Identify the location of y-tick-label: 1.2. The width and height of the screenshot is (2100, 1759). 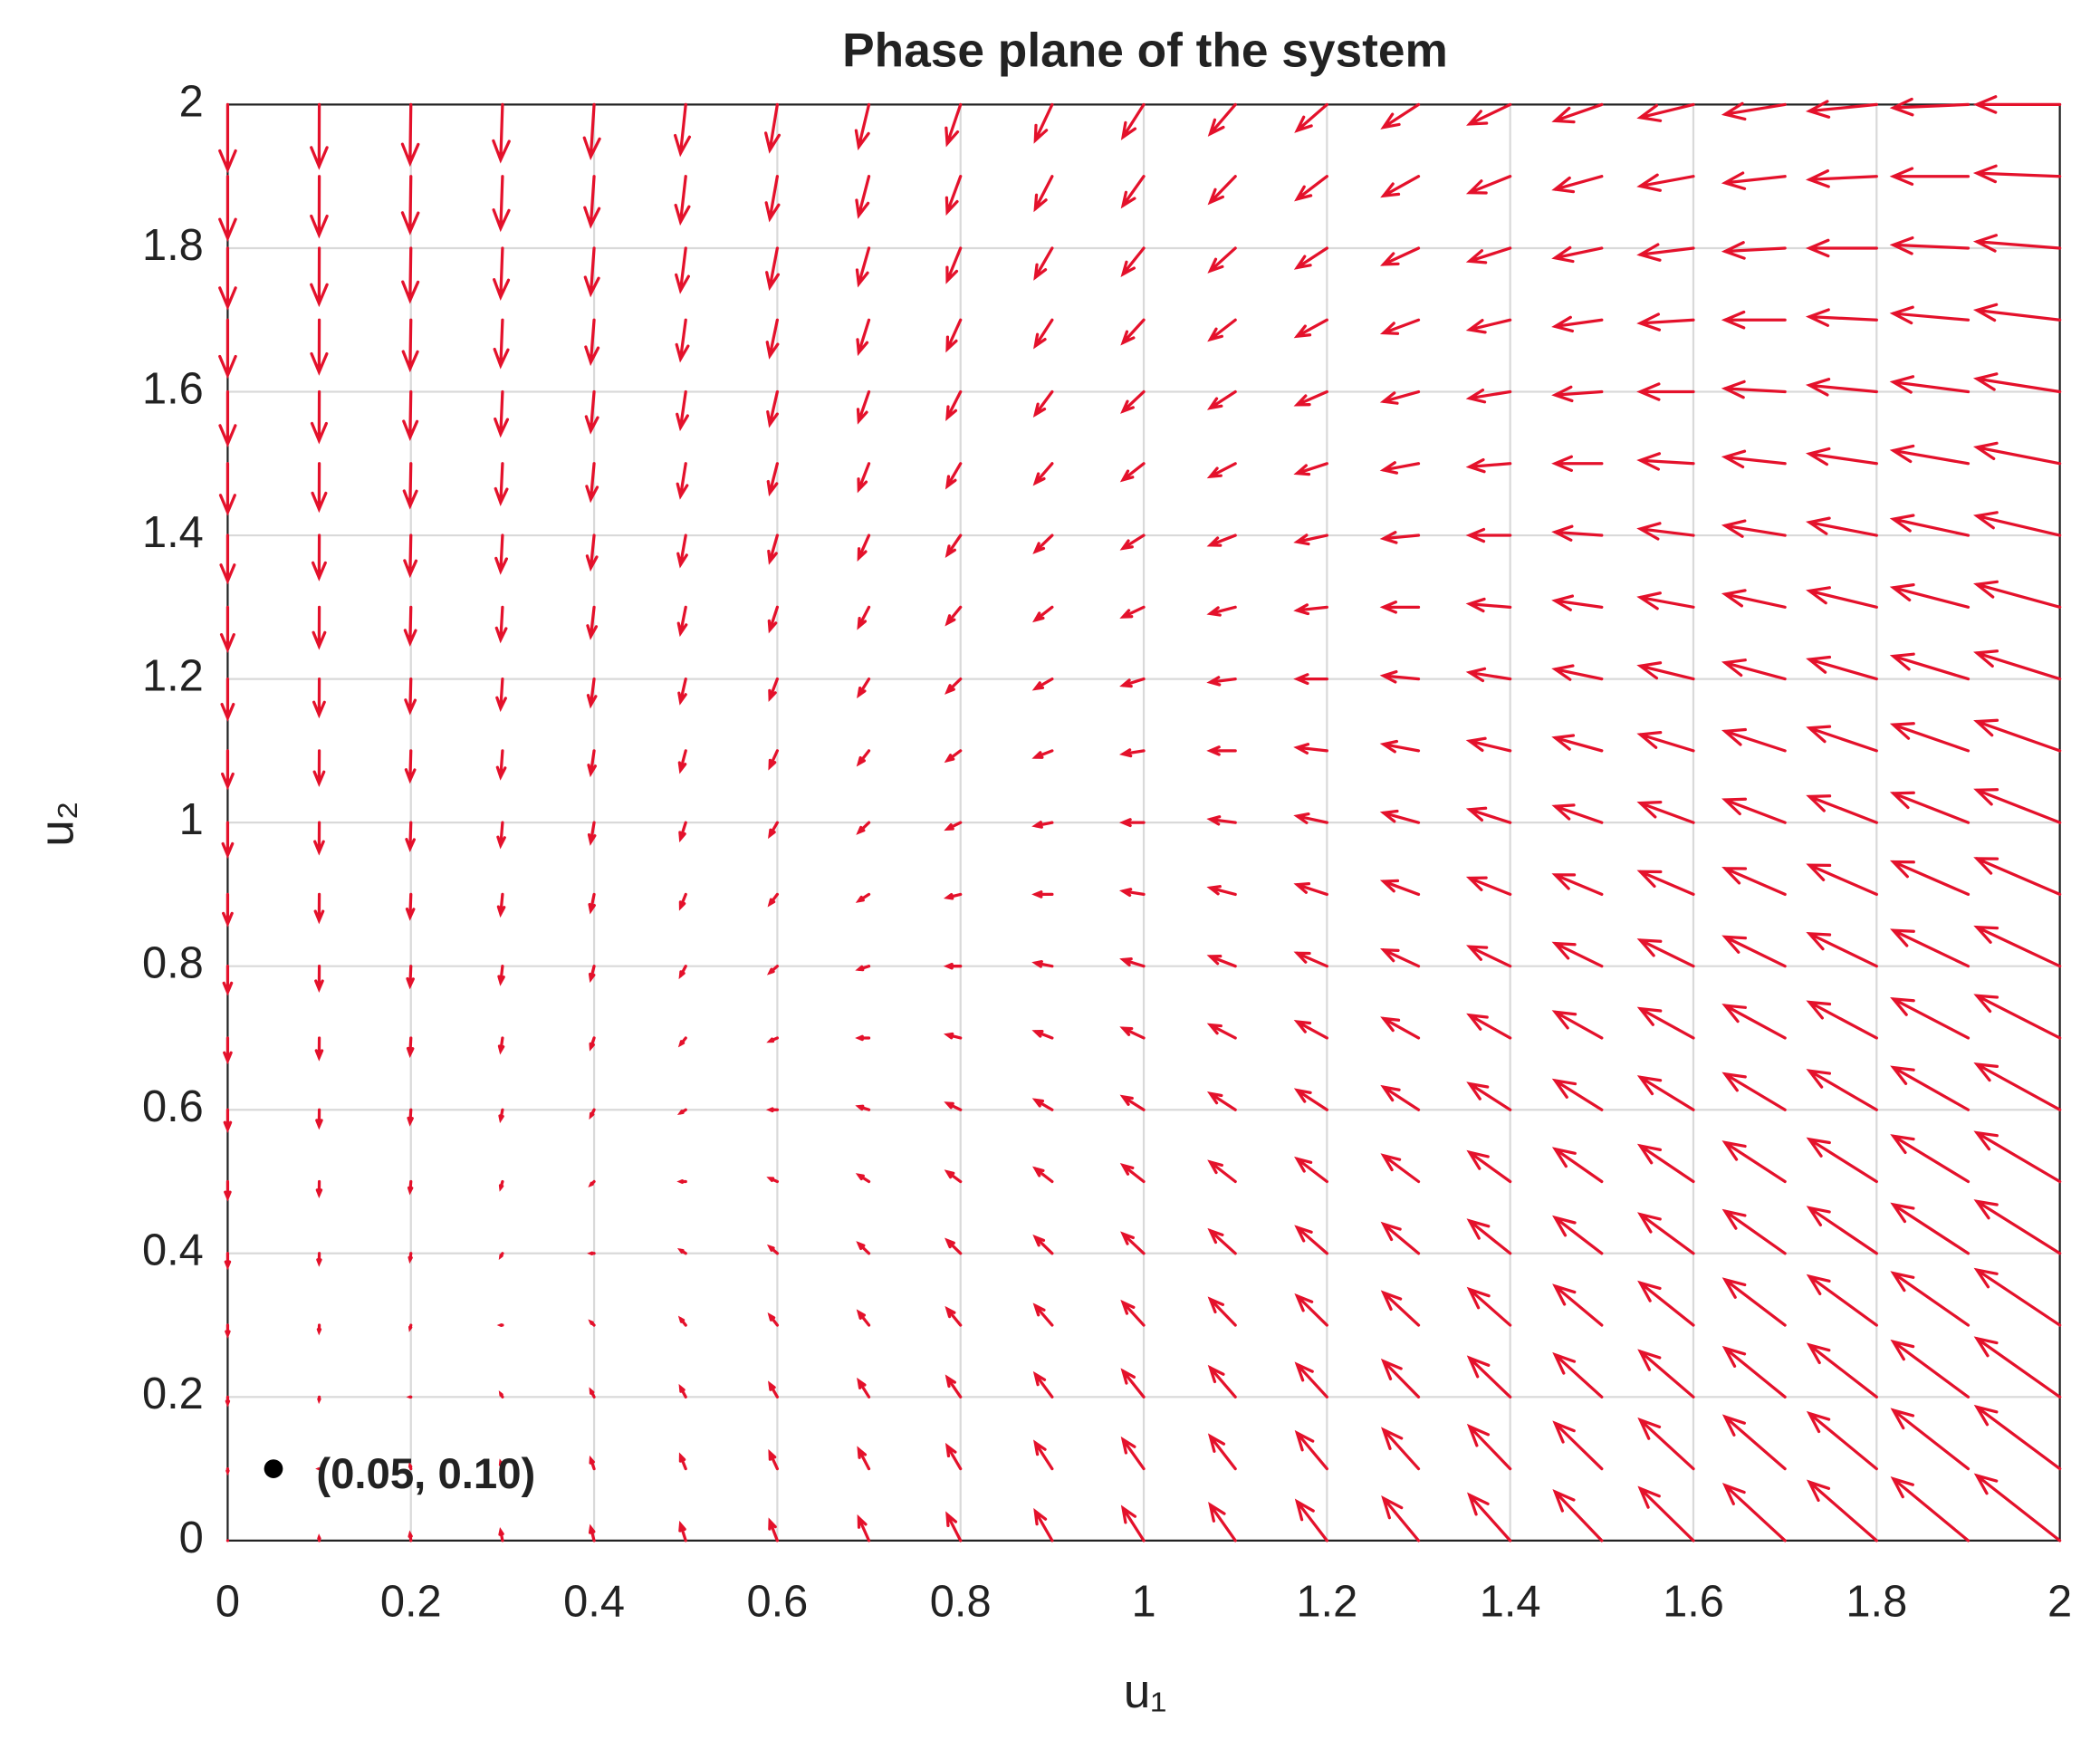
(173, 675).